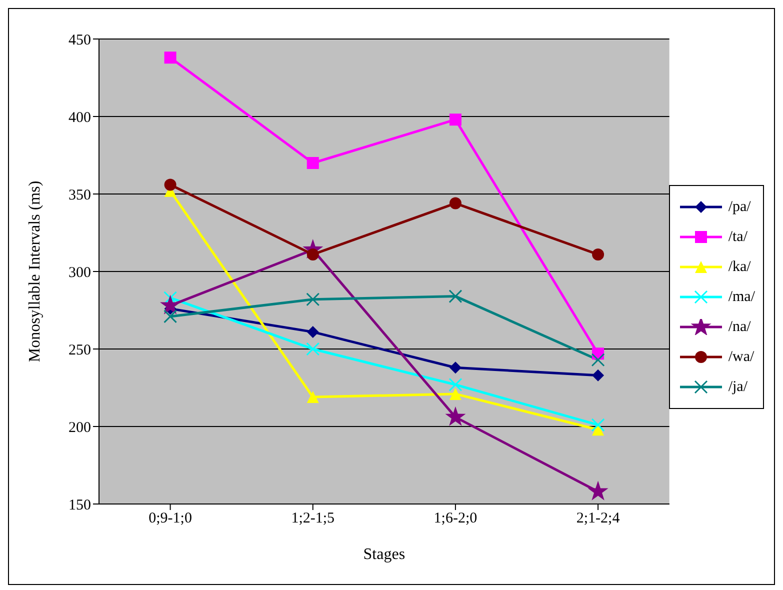 This screenshot has width=783, height=590. What do you see at coordinates (313, 518) in the screenshot?
I see `x-tick-label: 1;2-1;5` at bounding box center [313, 518].